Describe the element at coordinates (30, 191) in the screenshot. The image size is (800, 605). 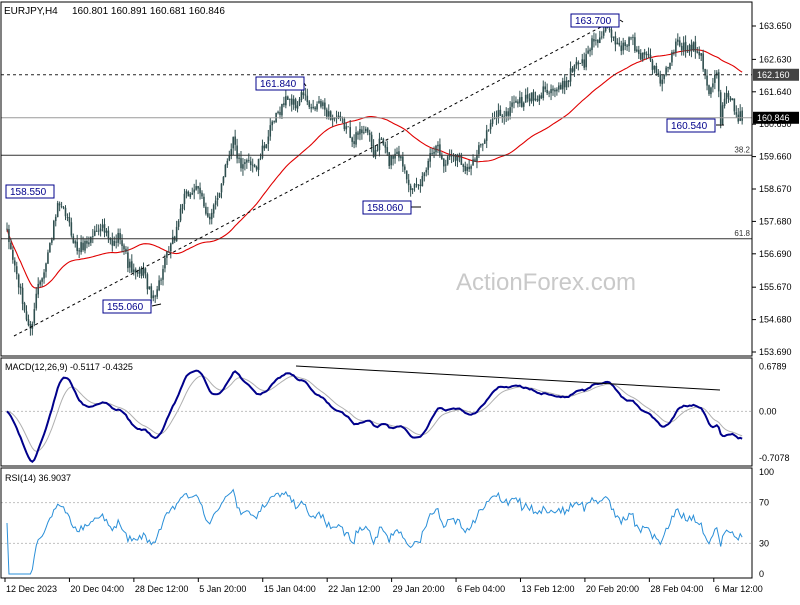
I see `swing-label-box` at that location.